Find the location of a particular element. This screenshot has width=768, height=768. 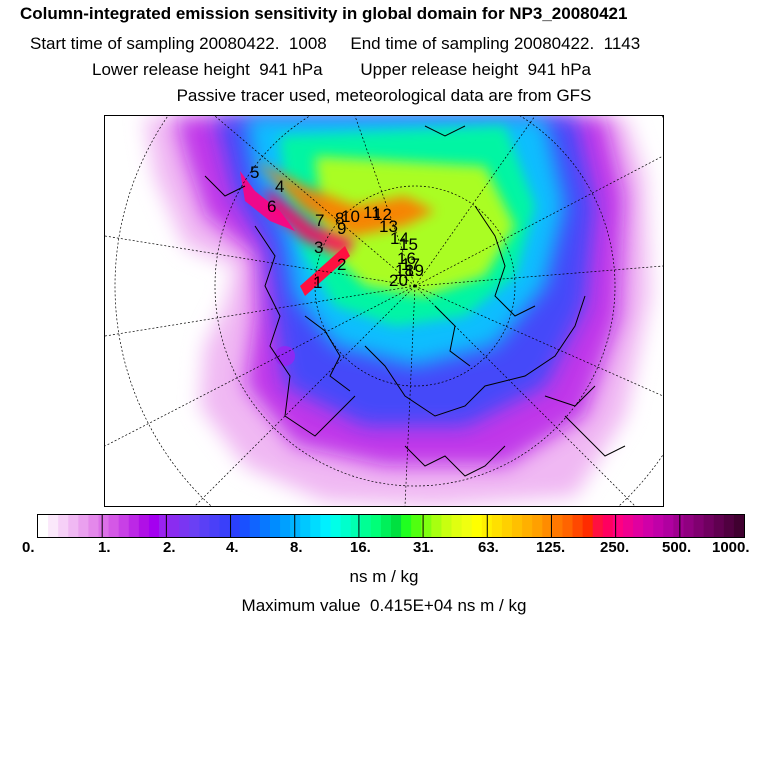

colorbar-swatches is located at coordinates (391, 526).